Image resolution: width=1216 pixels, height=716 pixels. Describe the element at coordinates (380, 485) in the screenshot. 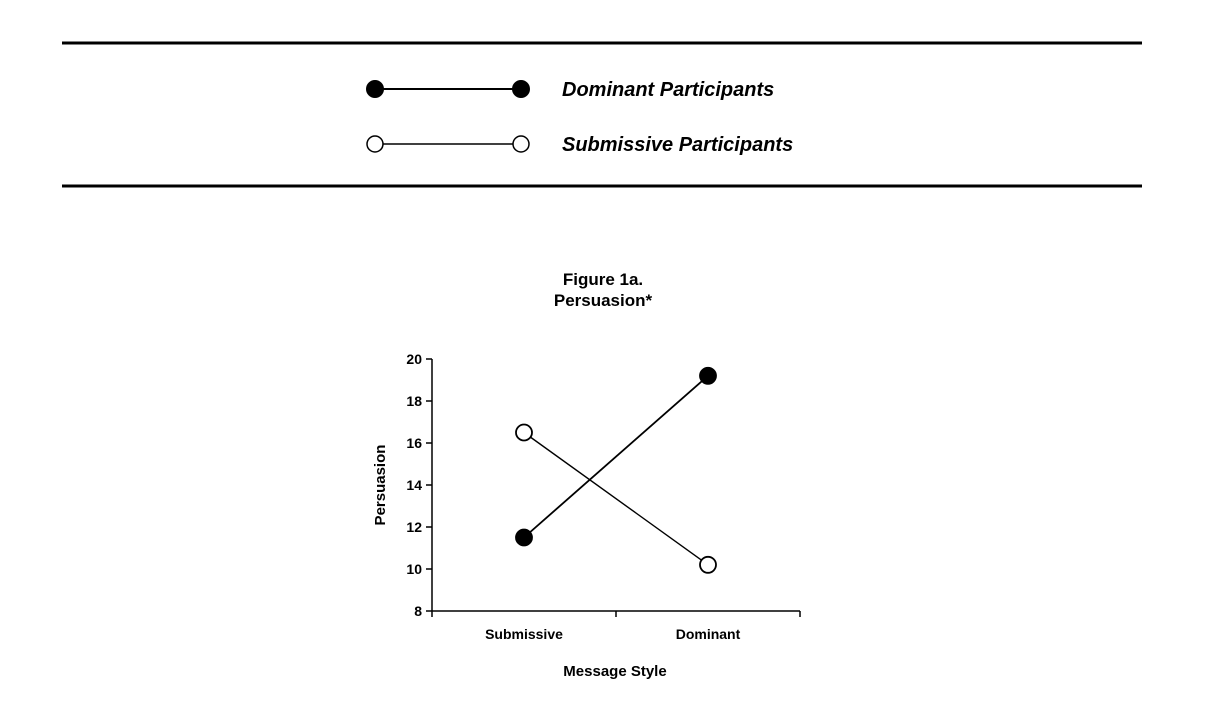

I see `y-axis-label: Persuasion` at that location.